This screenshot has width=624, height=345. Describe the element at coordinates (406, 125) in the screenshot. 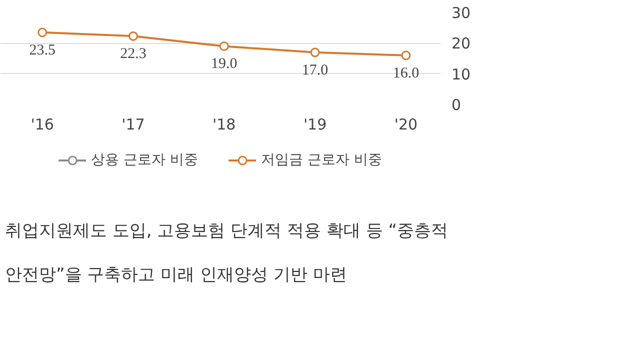

I see `x-tick-label: '20` at that location.